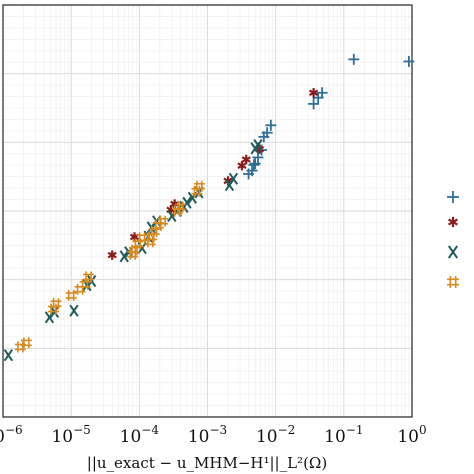 This screenshot has width=474, height=474. I want to click on x-tick-labels: 10−6 10⁻⁵ 10⁻⁴ 10⁻³ 10⁻² 10⁻¹ 10⁰, so click(213, 435).